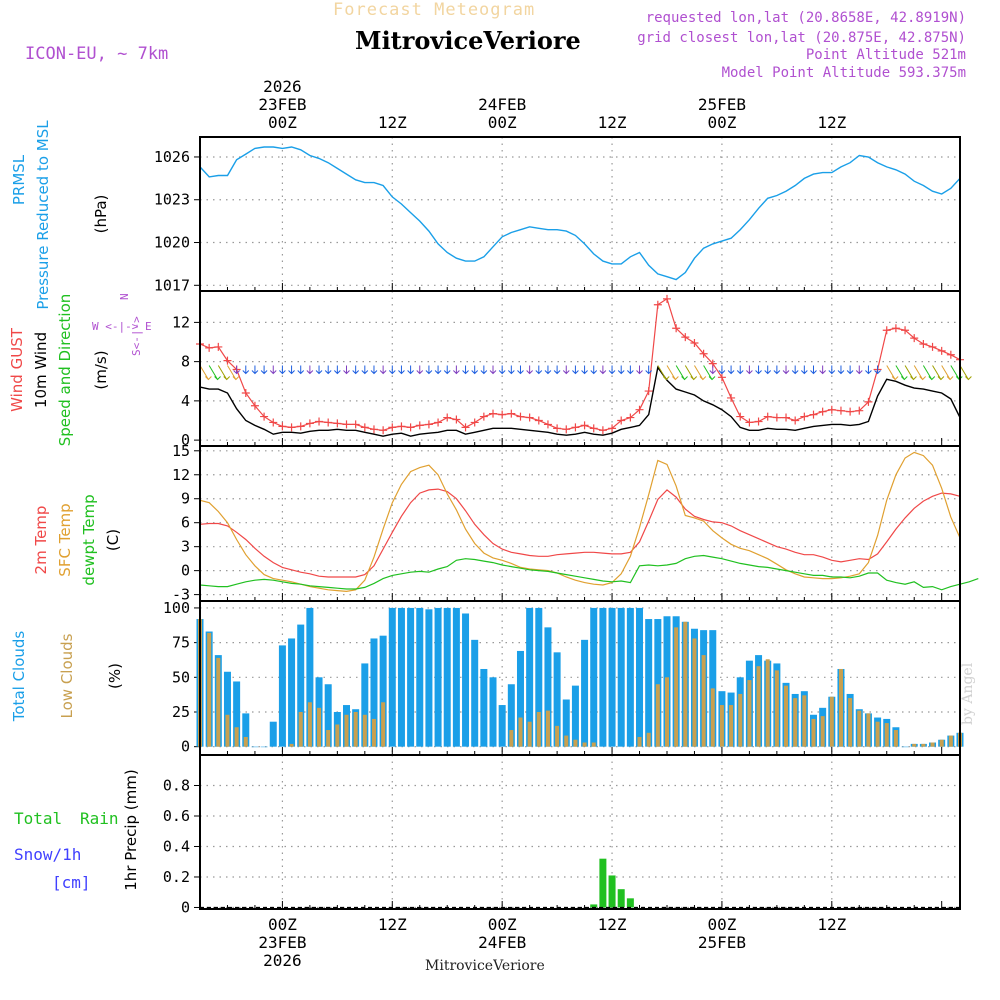 Image resolution: width=1000 pixels, height=1000 pixels. Describe the element at coordinates (101, 214) in the screenshot. I see `prmsl-unit-label: (hPa)` at that location.